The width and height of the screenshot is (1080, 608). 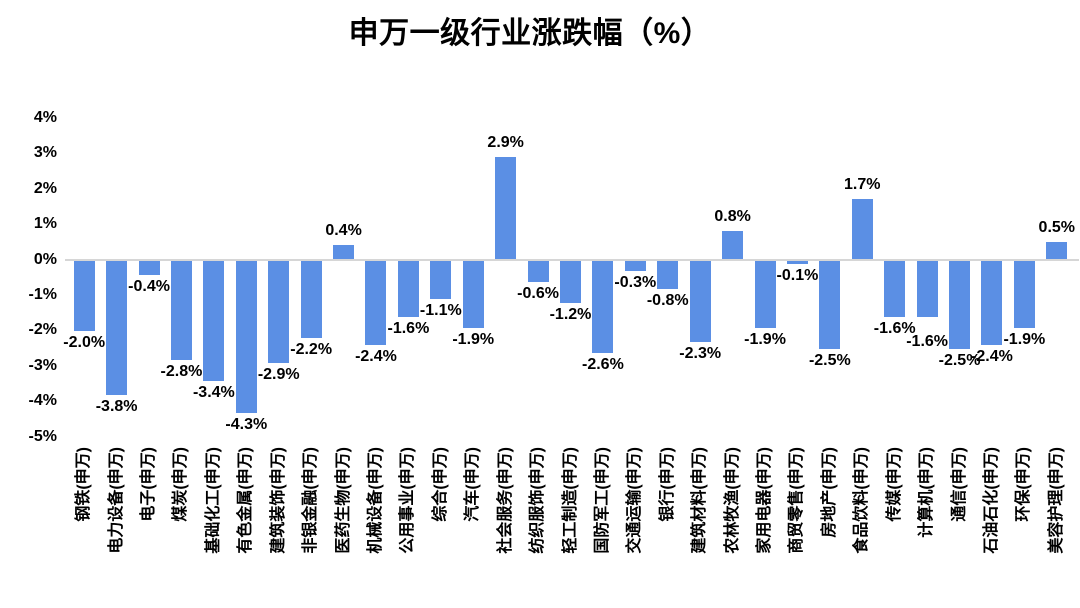 I want to click on category-label: 农林牧渔(申万), so click(x=732, y=500).